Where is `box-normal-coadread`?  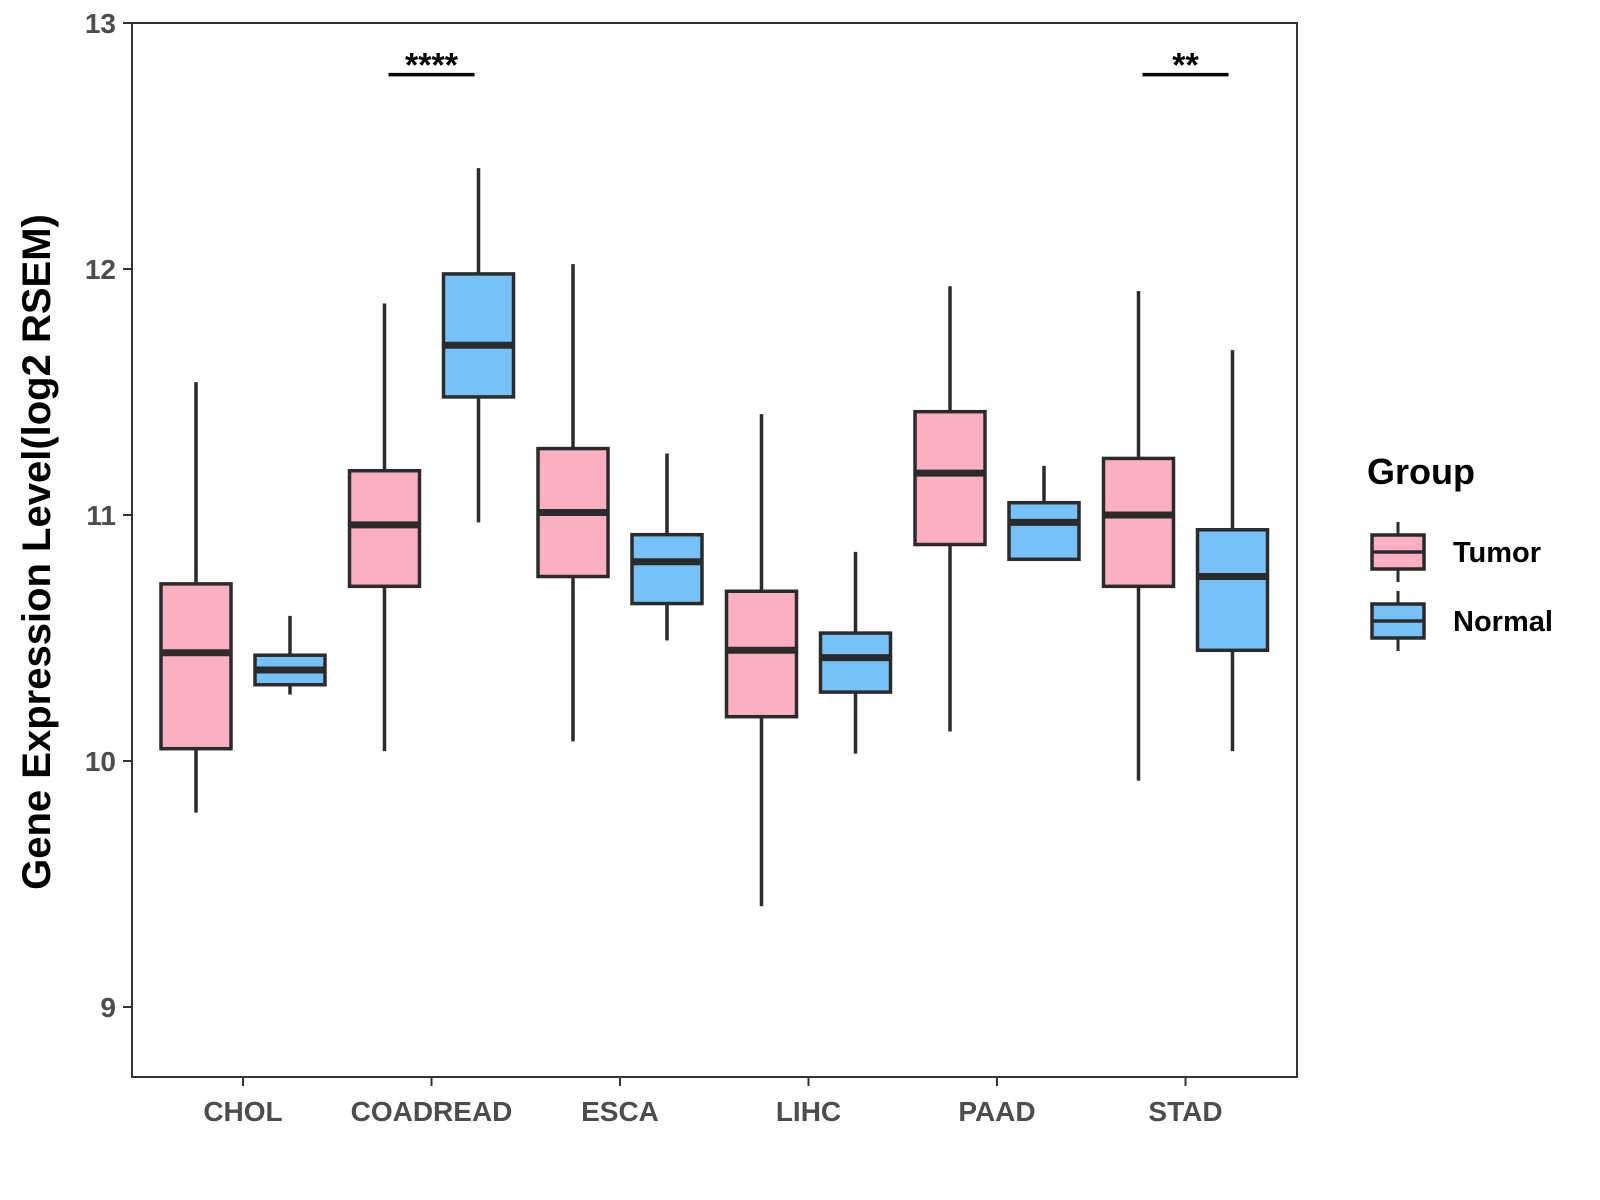
box-normal-coadread is located at coordinates (478, 345).